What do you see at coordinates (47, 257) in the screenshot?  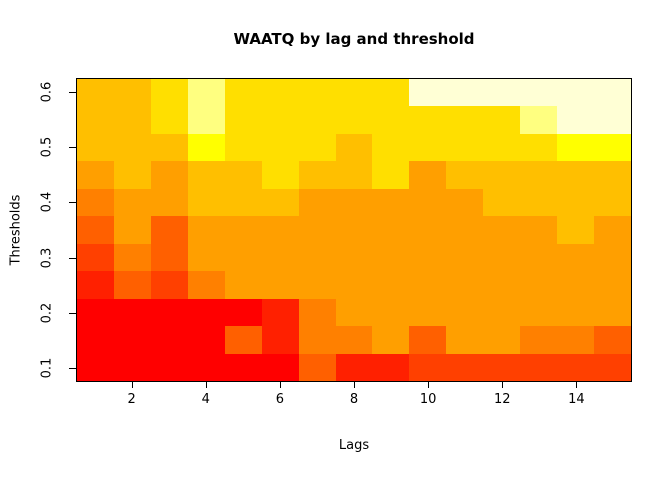 I see `y-tick-label: 0.3` at bounding box center [47, 257].